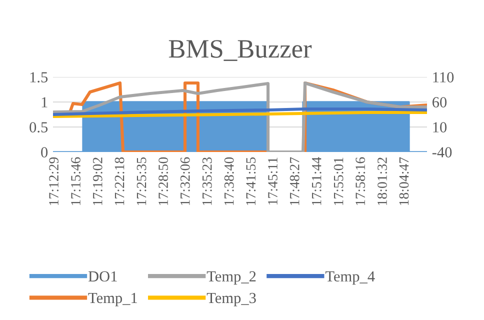 This screenshot has width=484, height=320. Describe the element at coordinates (54, 181) in the screenshot. I see `x-tick-label: 17:12:29` at that location.